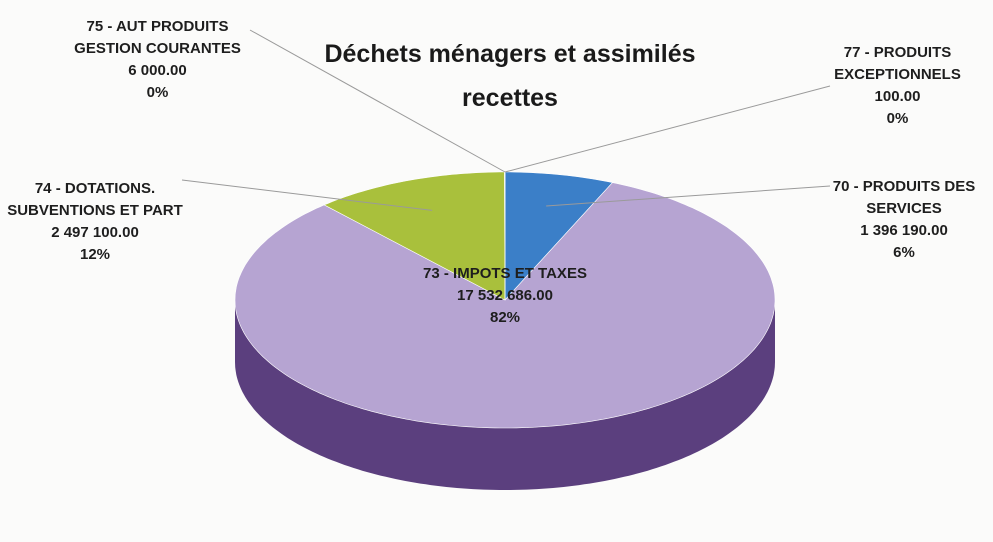  Describe the element at coordinates (505, 317) in the screenshot. I see `percent-label: 82%` at that location.